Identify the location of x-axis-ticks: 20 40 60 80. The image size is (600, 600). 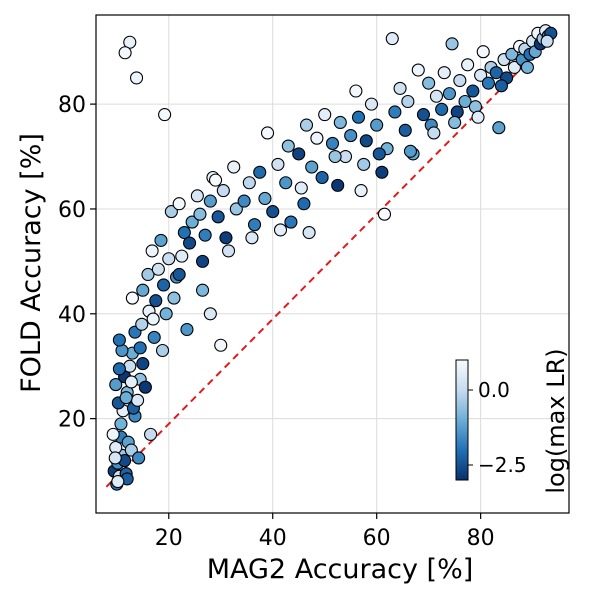
(325, 532).